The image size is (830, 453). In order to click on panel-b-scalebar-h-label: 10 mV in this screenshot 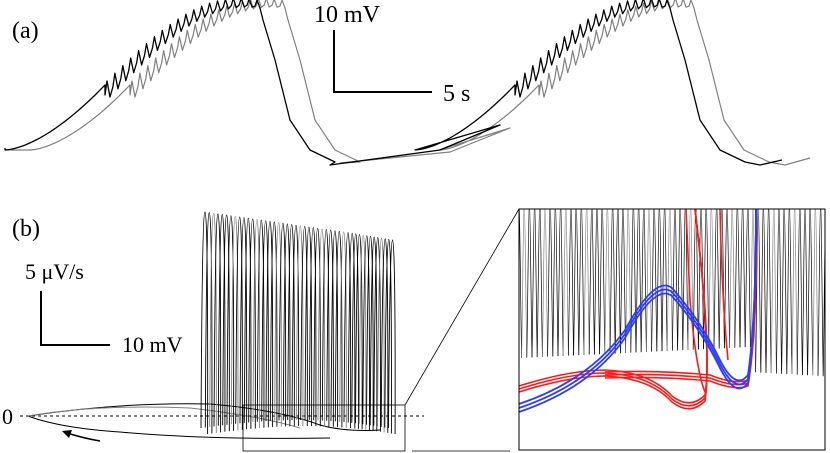, I will do `click(152, 344)`.